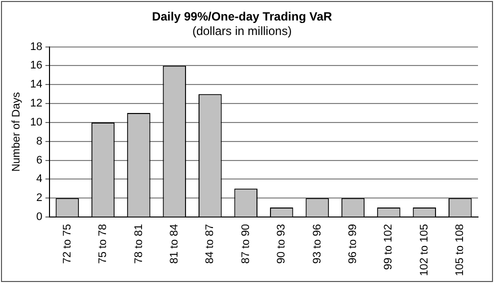 The image size is (494, 283). I want to click on y-tick-label: 4, so click(39, 179).